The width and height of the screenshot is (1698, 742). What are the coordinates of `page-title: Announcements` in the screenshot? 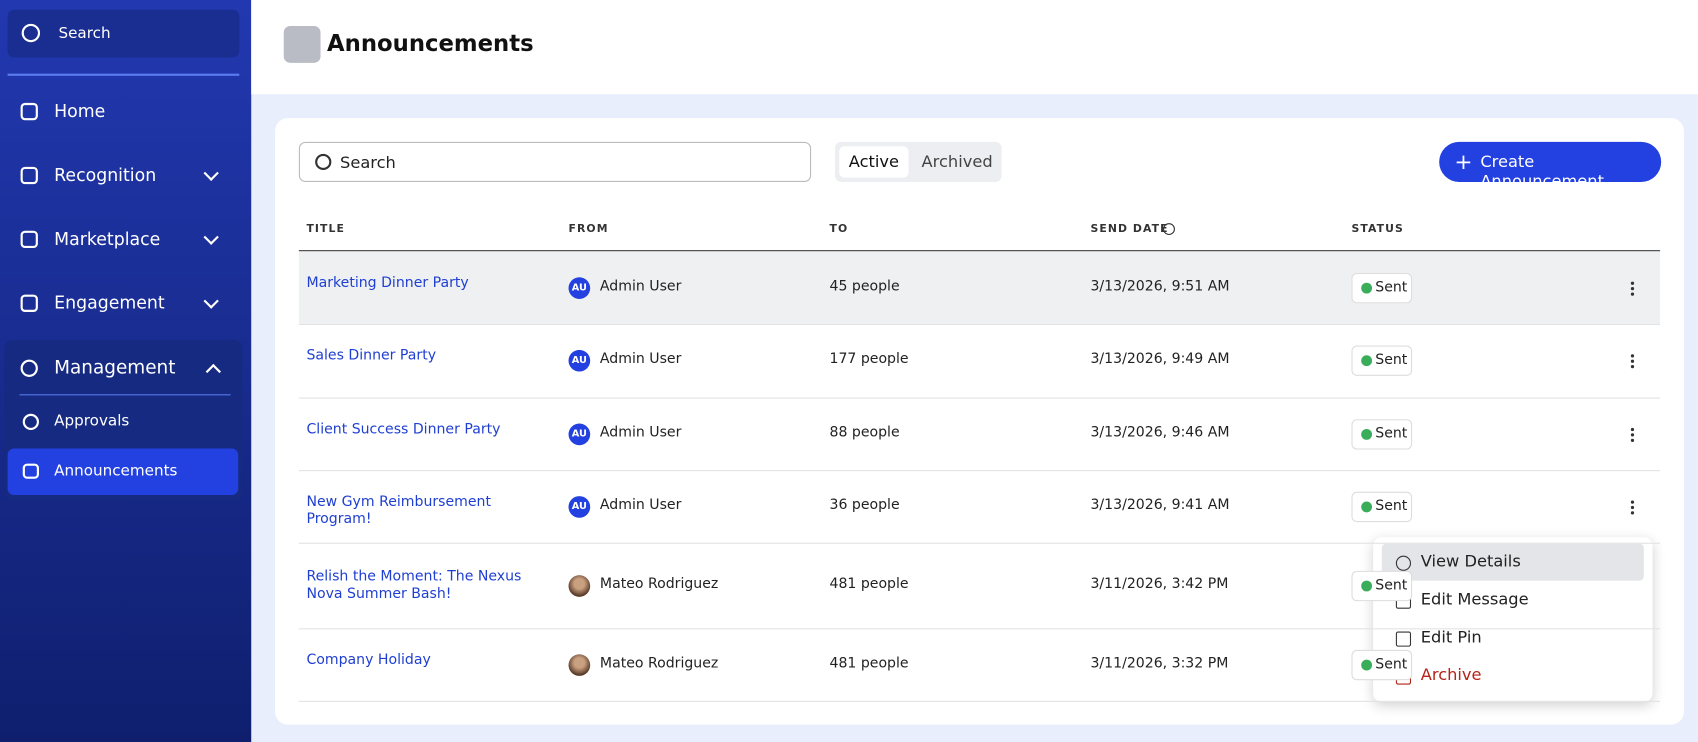 It's located at (430, 43).